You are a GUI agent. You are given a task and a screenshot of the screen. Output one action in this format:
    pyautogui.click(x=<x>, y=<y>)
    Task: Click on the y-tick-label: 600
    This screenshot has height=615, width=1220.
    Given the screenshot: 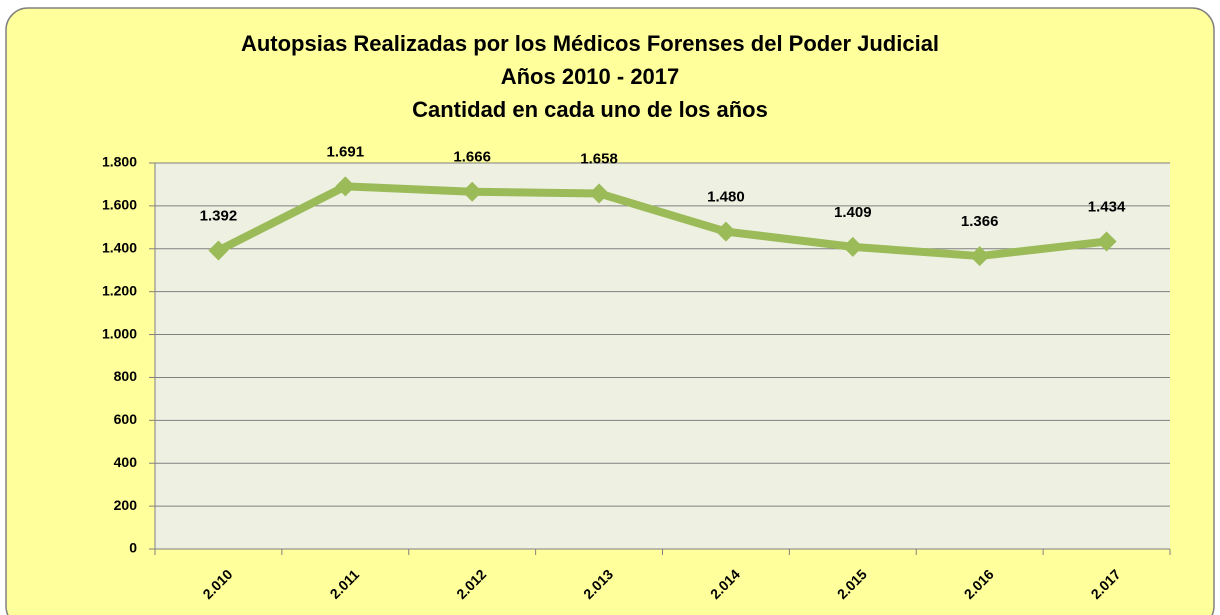 What is the action you would take?
    pyautogui.click(x=126, y=419)
    